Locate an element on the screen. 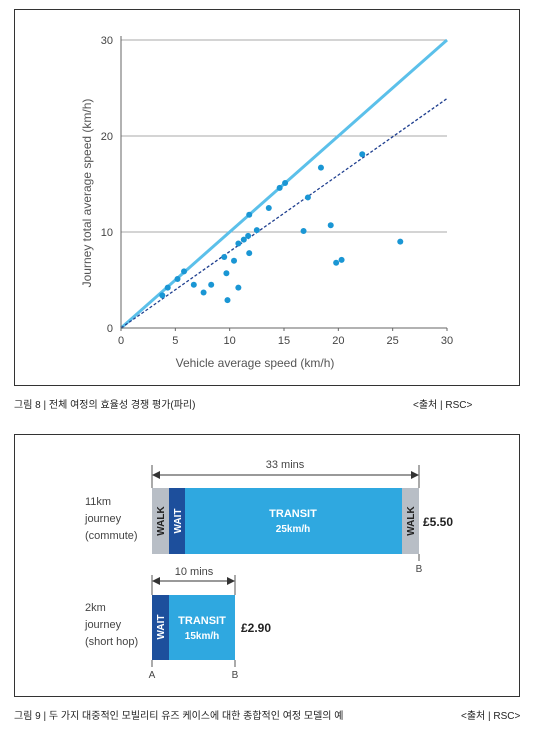 Image resolution: width=533 pixels, height=731 pixels. journey-2-transit-segment is located at coordinates (202, 627).